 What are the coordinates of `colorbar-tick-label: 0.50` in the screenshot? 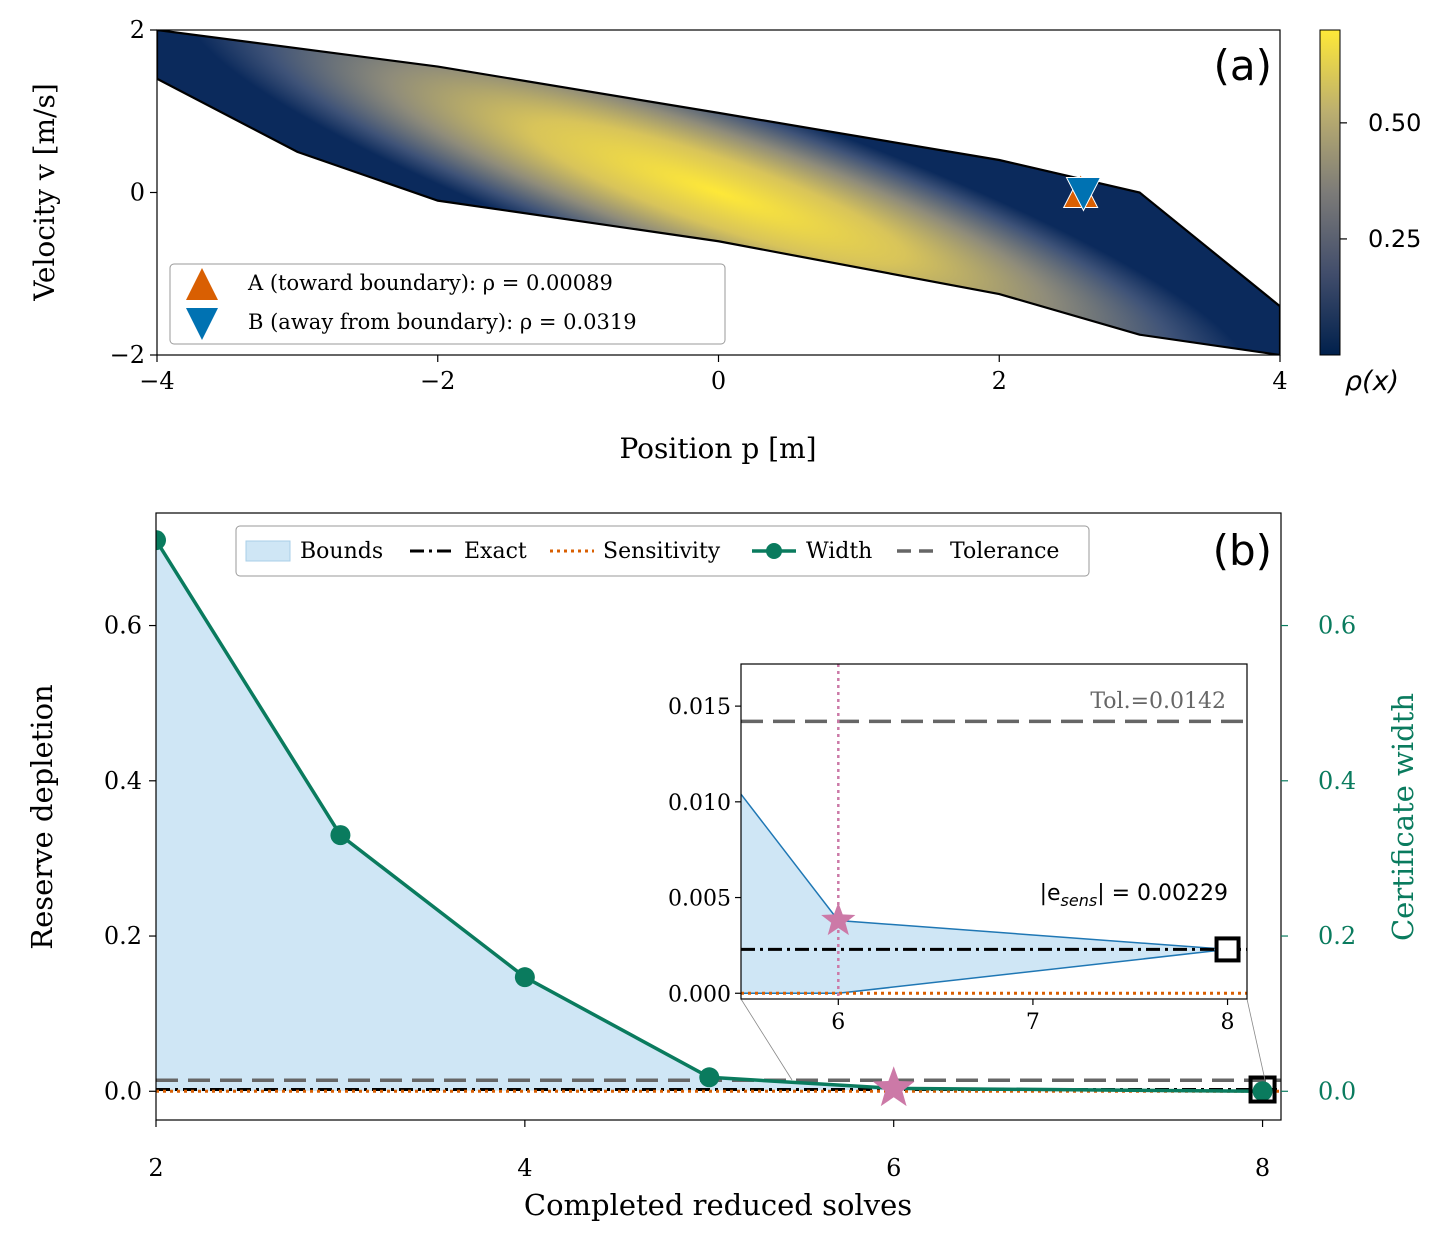 It's located at (1394, 123).